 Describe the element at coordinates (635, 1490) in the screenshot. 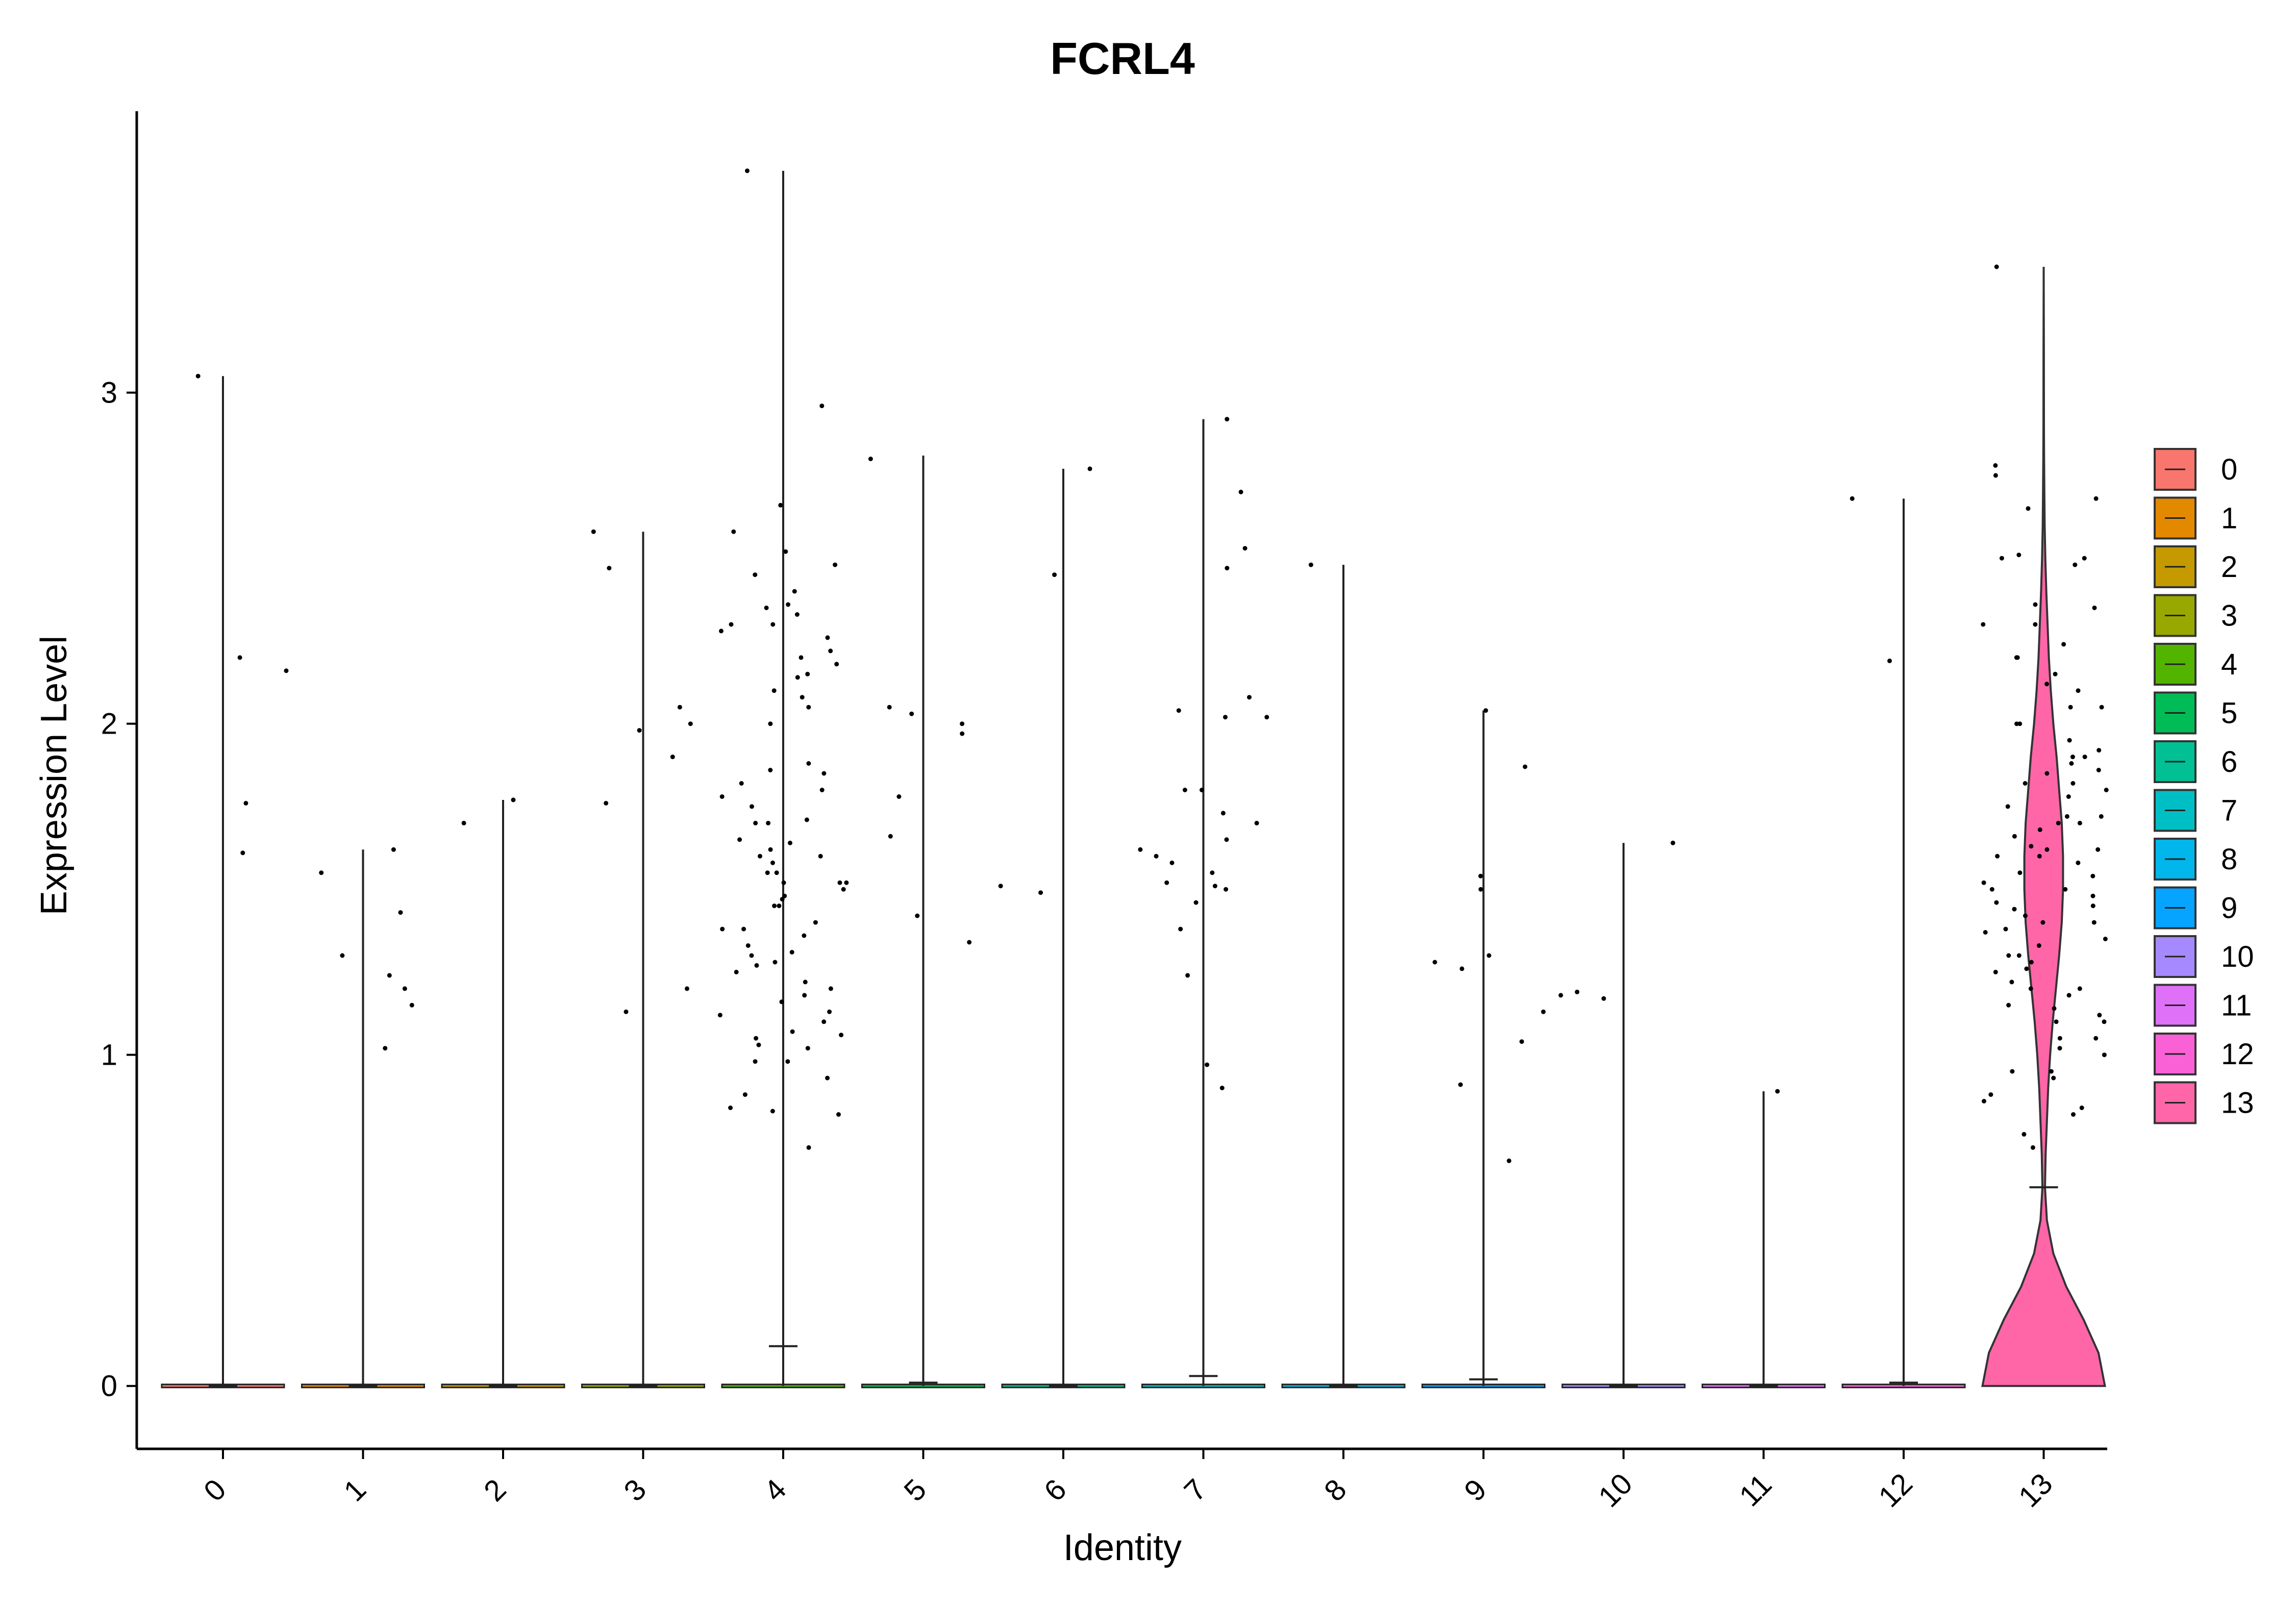

I see `x-tick-label-3: 3` at that location.